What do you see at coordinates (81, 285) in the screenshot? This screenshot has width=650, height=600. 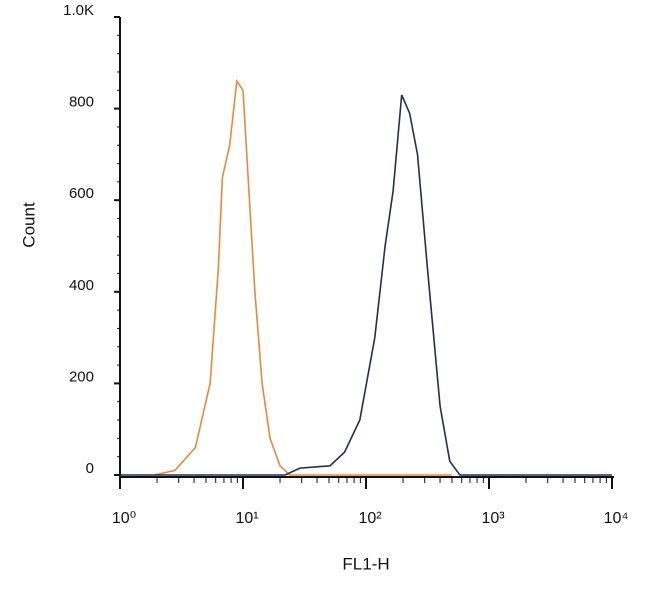 I see `y-tick-label: 400` at bounding box center [81, 285].